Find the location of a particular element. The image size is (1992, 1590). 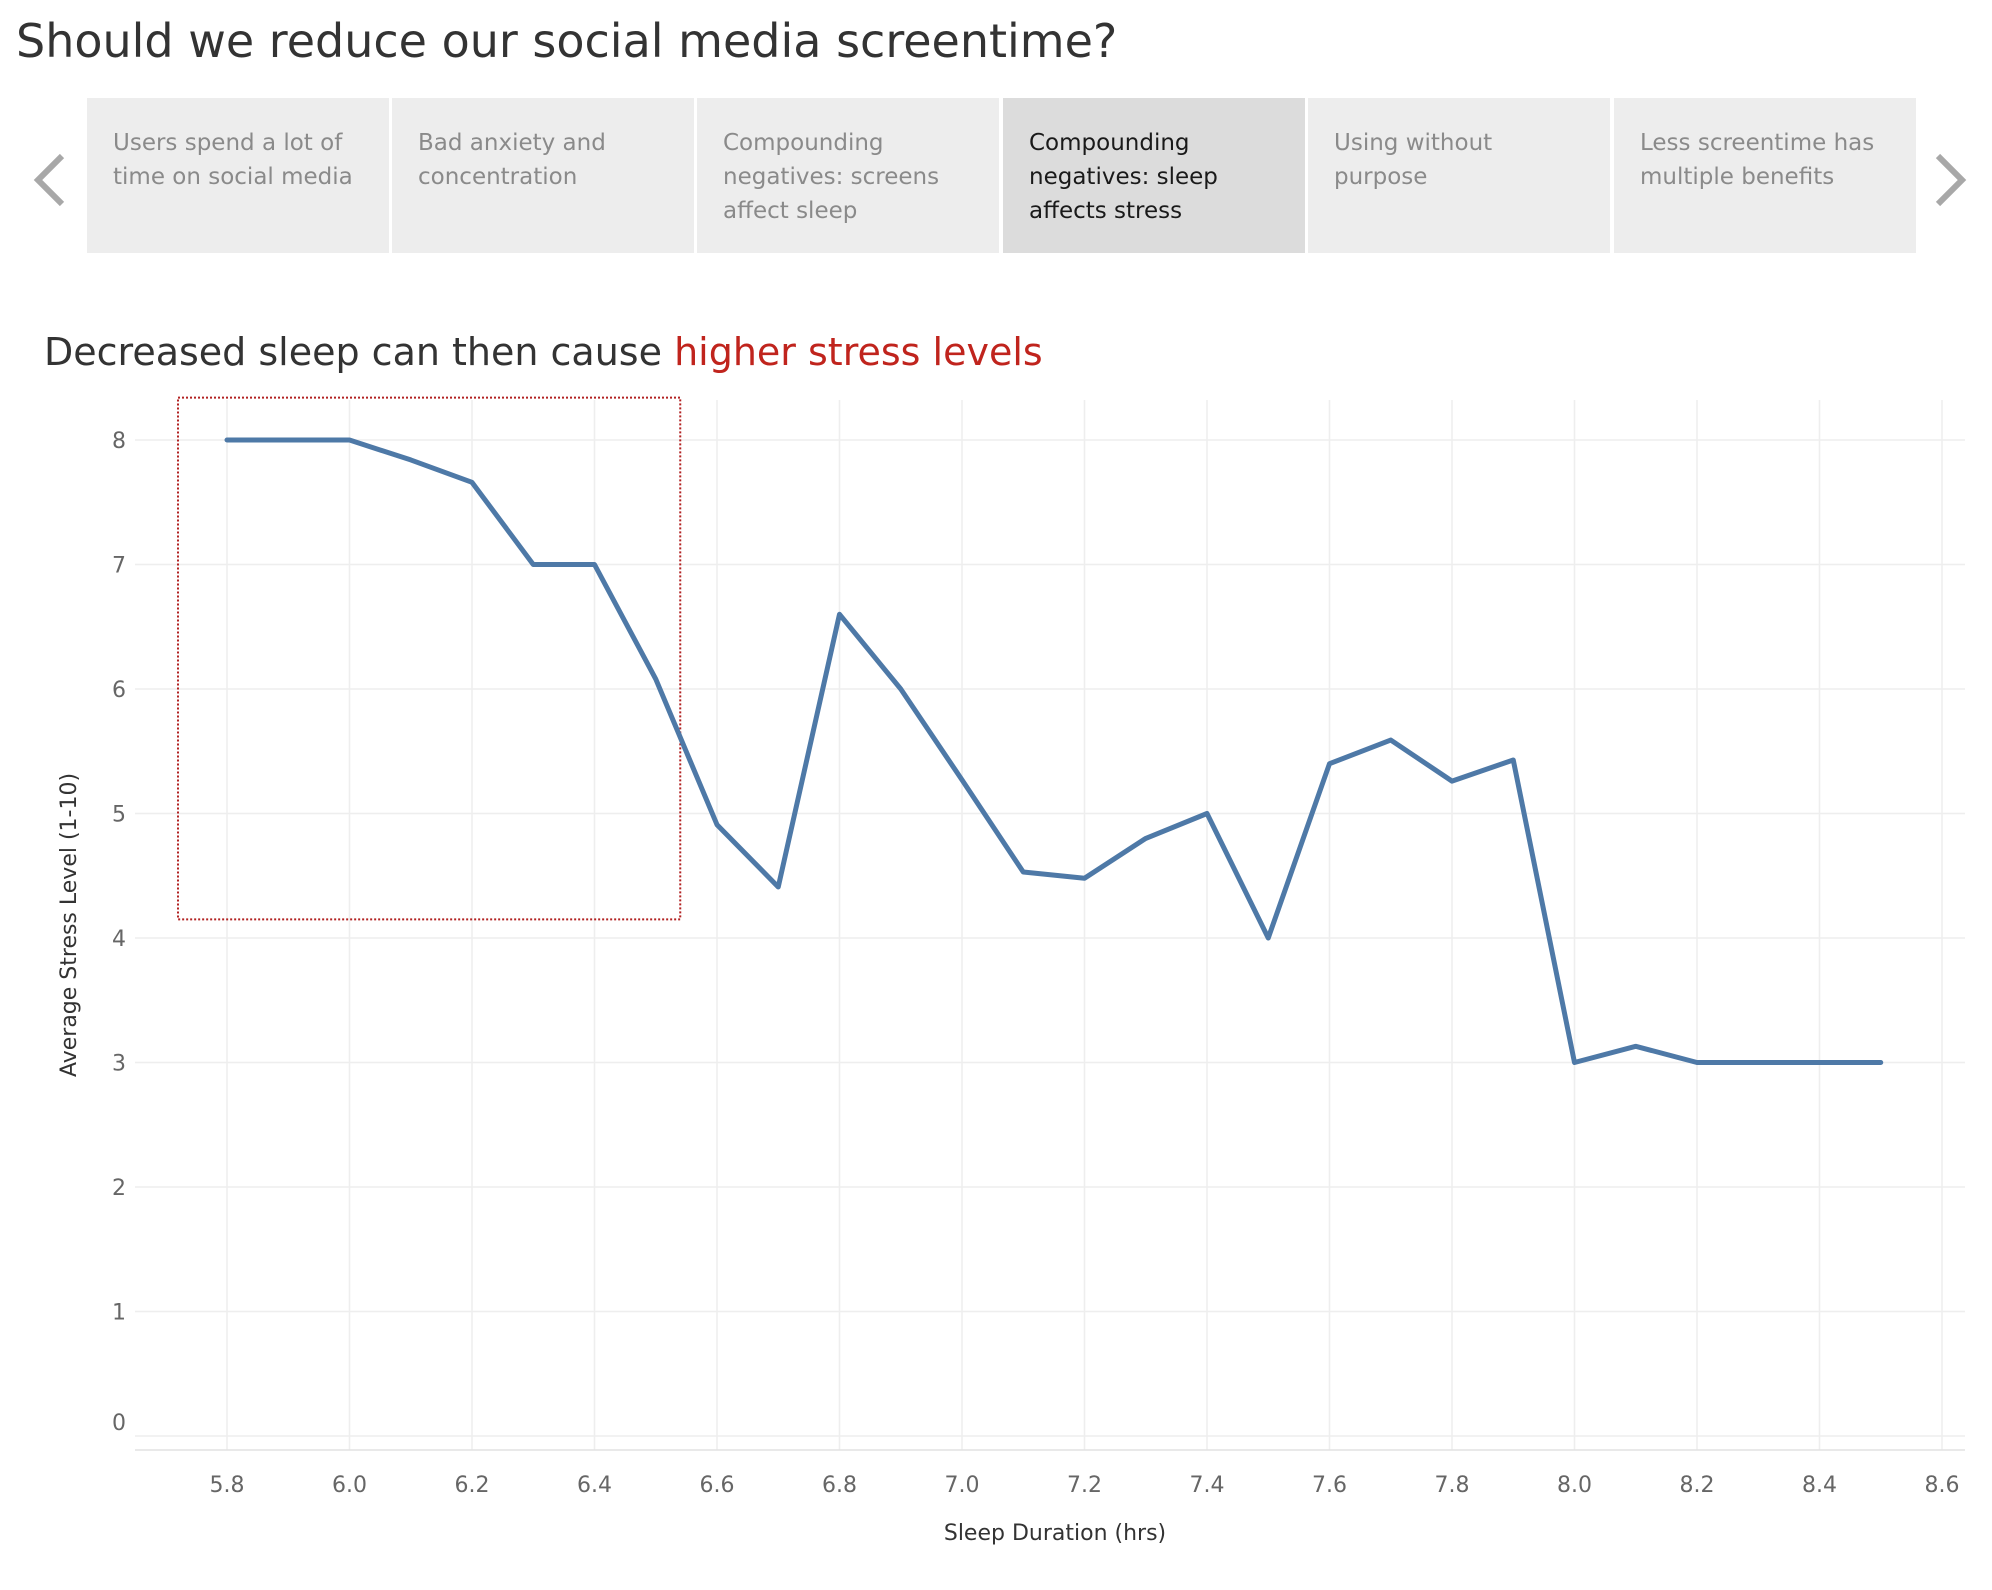

previous-story-button is located at coordinates (52, 180).